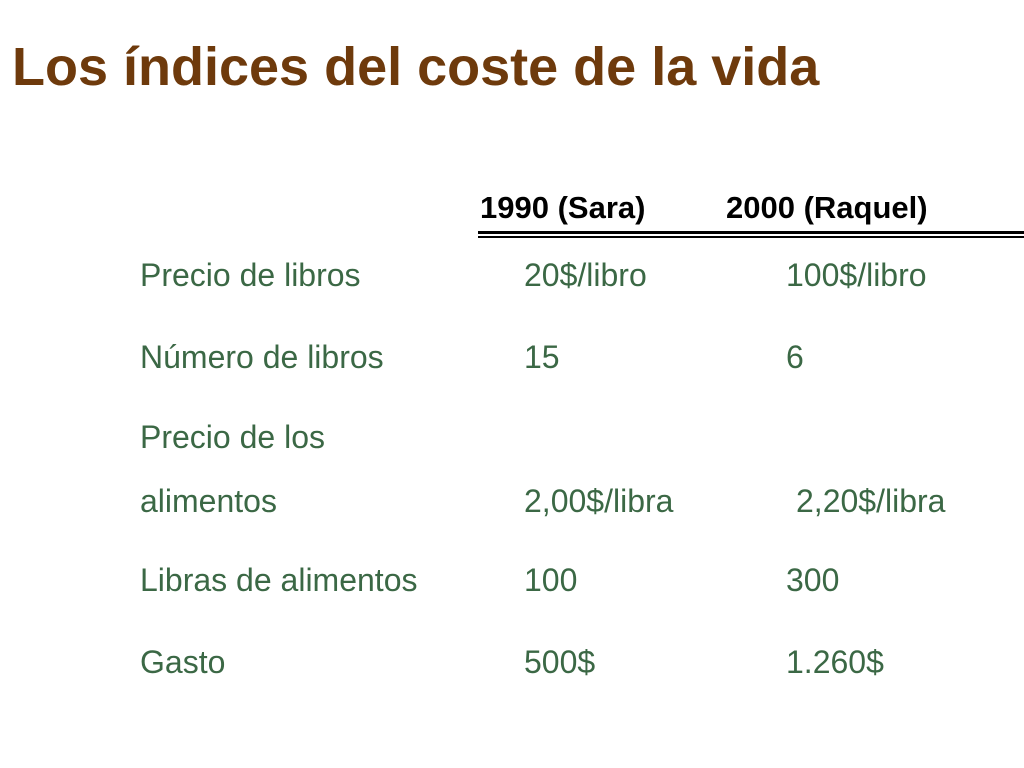 Image resolution: width=1024 pixels, height=768 pixels. Describe the element at coordinates (835, 662) in the screenshot. I see `cell: 1.260$` at that location.